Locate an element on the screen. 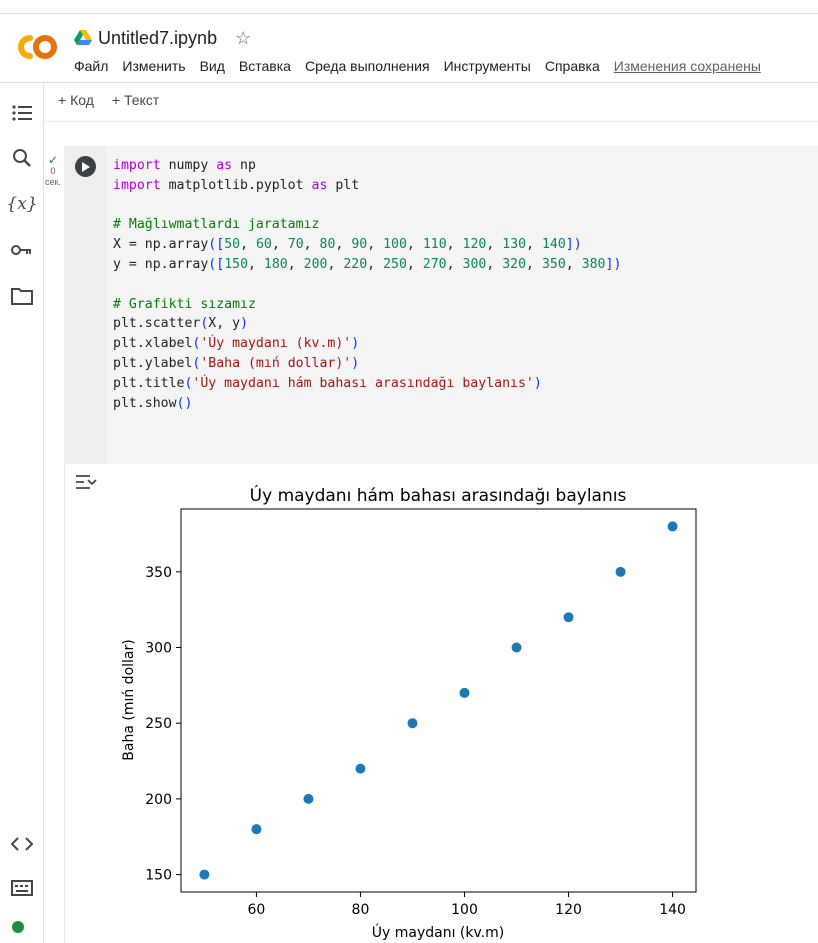 The image size is (818, 943). output-toggle-icon is located at coordinates (86, 482).